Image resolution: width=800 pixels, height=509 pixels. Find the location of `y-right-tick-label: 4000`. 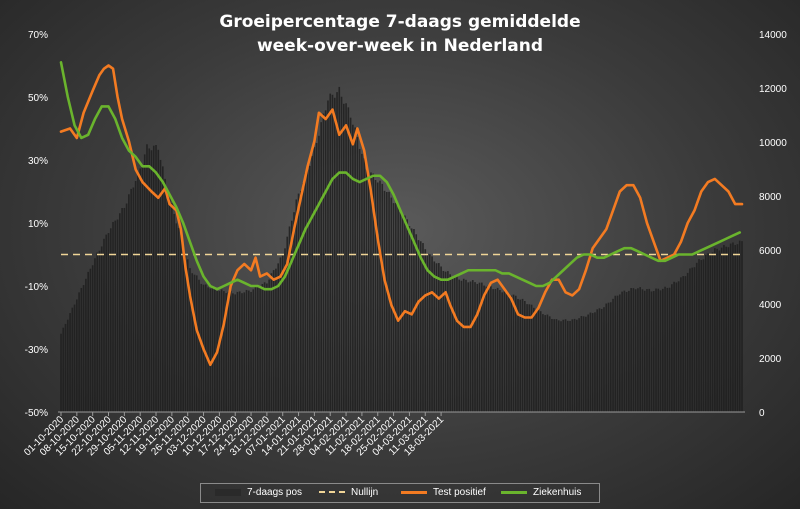

y-right-tick-label: 4000 is located at coordinates (770, 305).